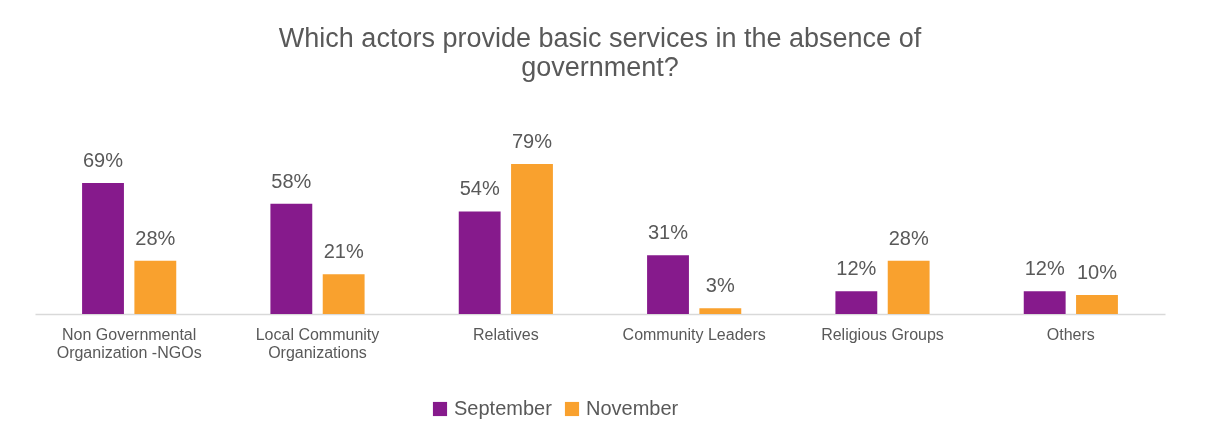  I want to click on legend-label: September, so click(503, 408).